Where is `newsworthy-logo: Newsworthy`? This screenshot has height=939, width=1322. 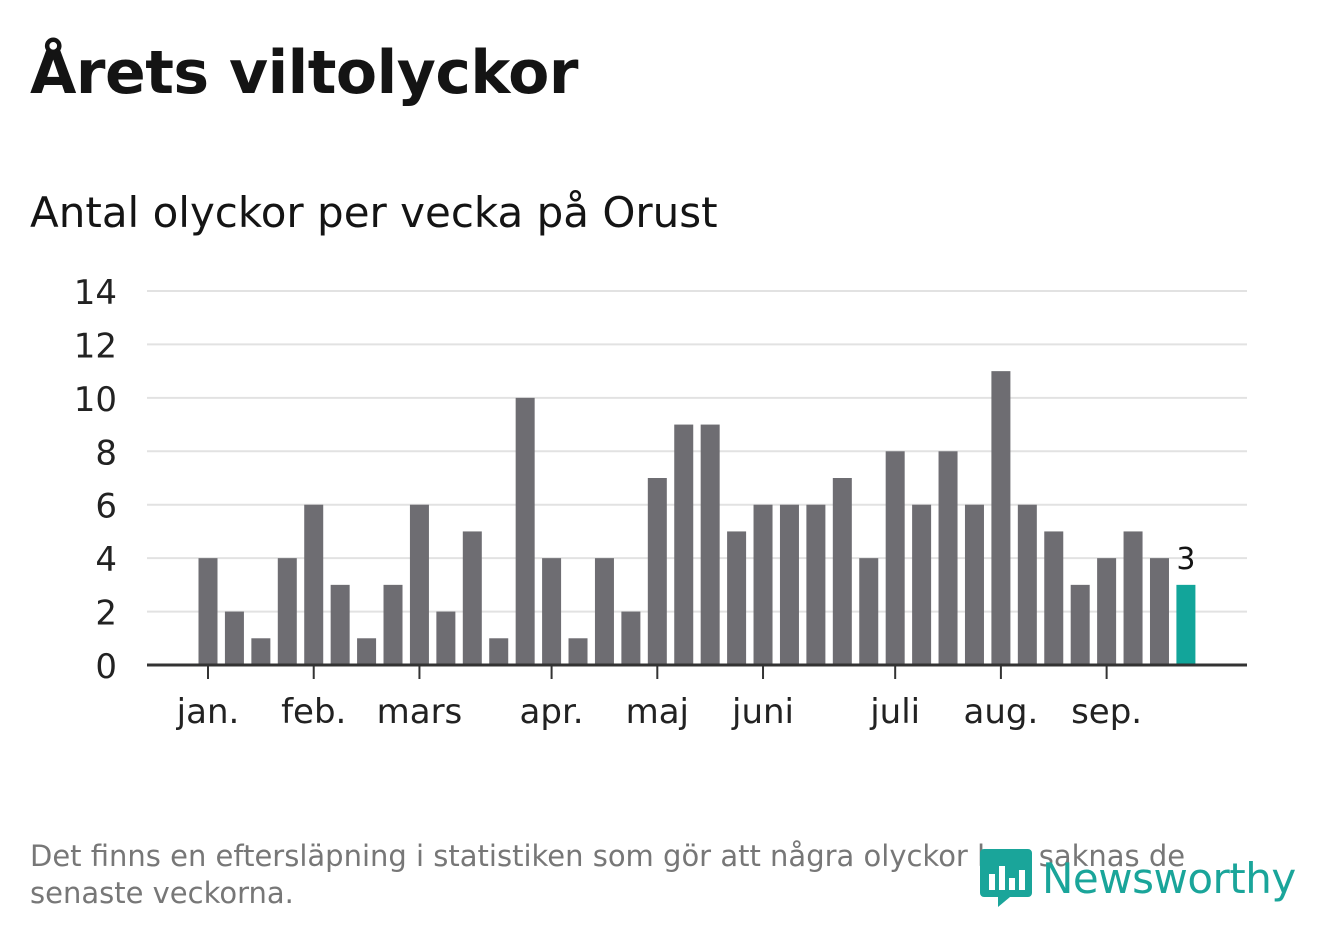
newsworthy-logo: Newsworthy is located at coordinates (1138, 878).